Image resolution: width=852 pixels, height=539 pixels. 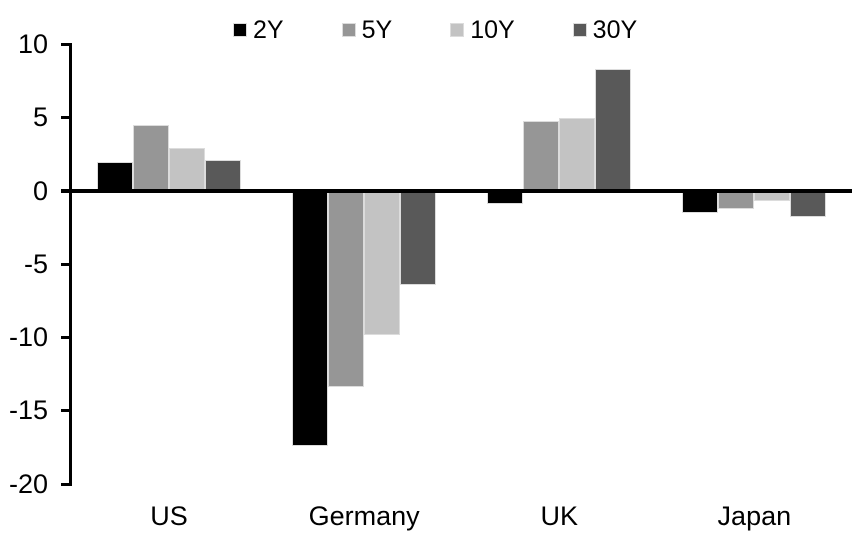 What do you see at coordinates (736, 200) in the screenshot?
I see `bar-japan-5y` at bounding box center [736, 200].